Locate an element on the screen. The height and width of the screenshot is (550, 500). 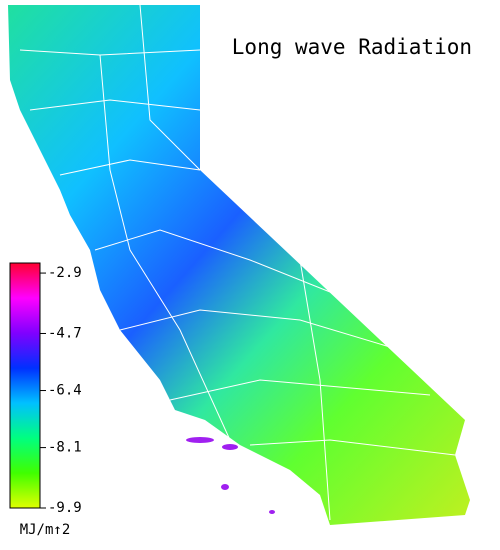
colorbar-tick-label: -2.9 is located at coordinates (65, 273).